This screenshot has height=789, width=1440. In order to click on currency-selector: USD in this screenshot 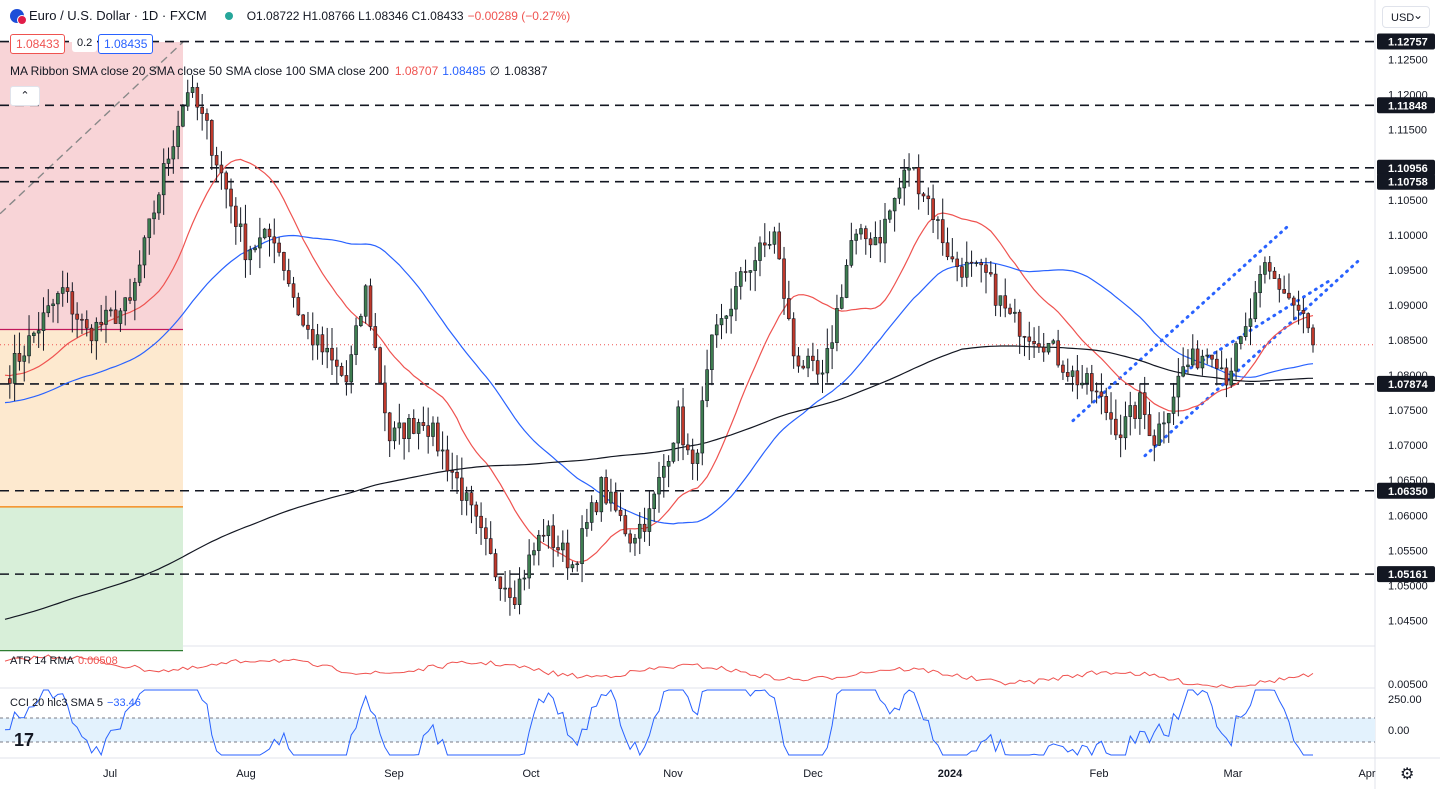, I will do `click(1406, 16)`.